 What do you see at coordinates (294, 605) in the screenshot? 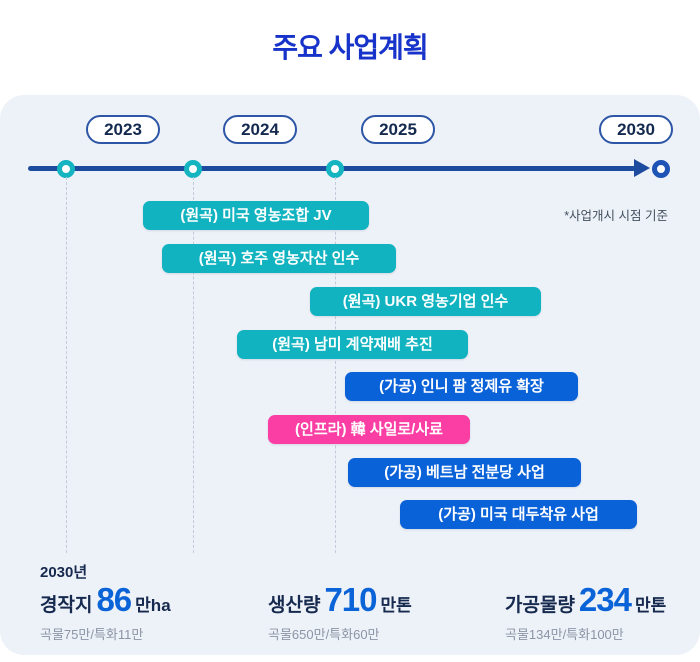
I see `stat-label: 생산량` at bounding box center [294, 605].